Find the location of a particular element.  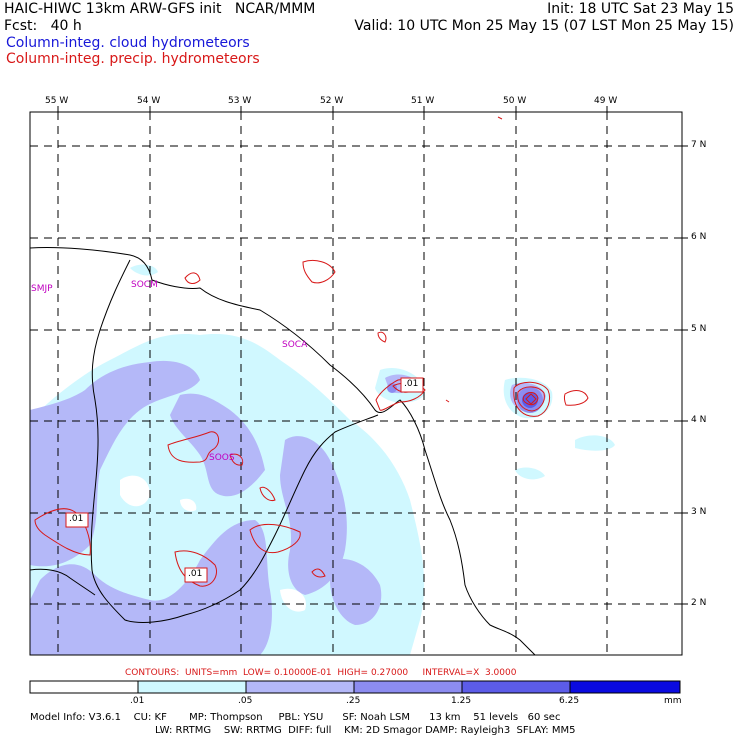

colorbar-tick: .25 is located at coordinates (353, 701).